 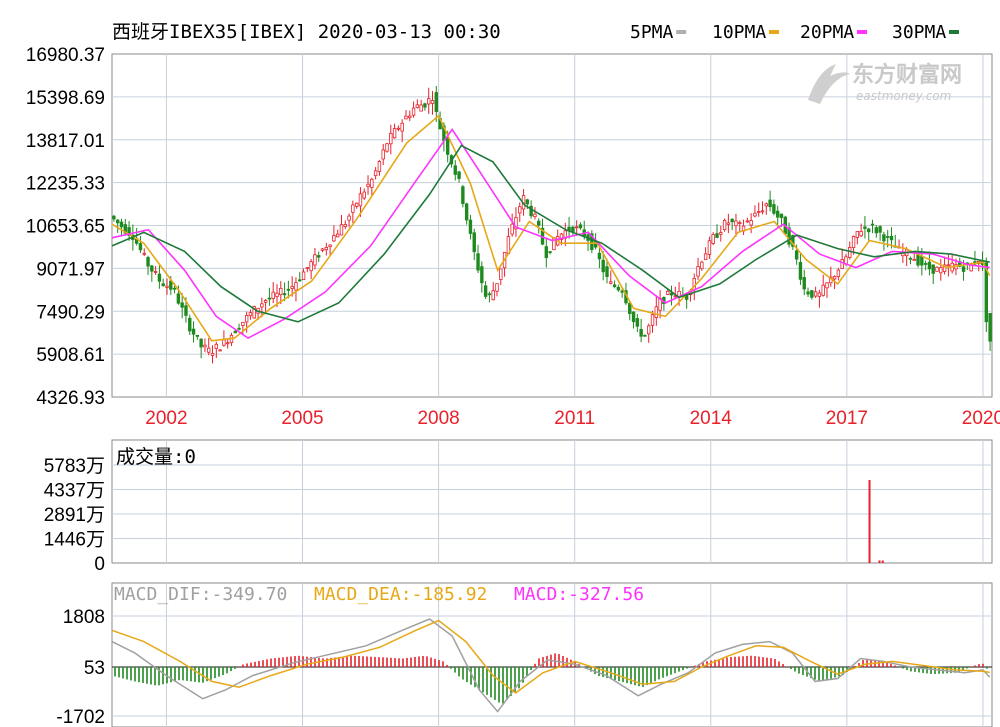 I want to click on ma-legend: 5PMA 10PMA 20PMA 30PMA, so click(x=794, y=32).